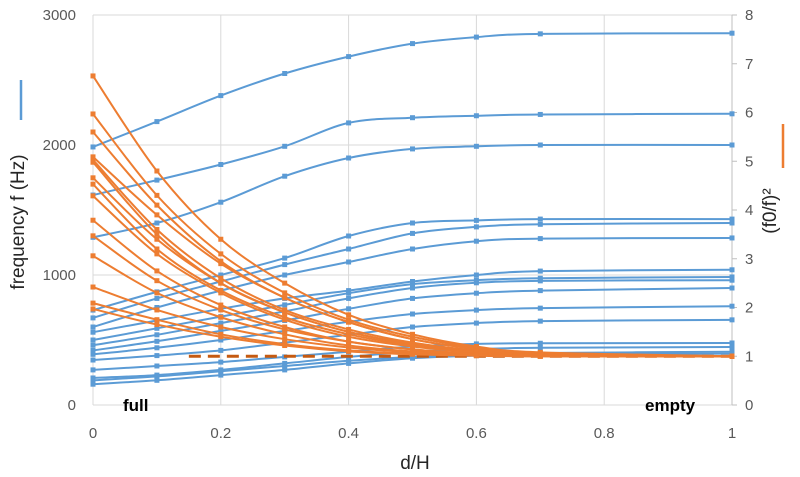 The width and height of the screenshot is (800, 477). What do you see at coordinates (732, 433) in the screenshot?
I see `x-tick-label: 1` at bounding box center [732, 433].